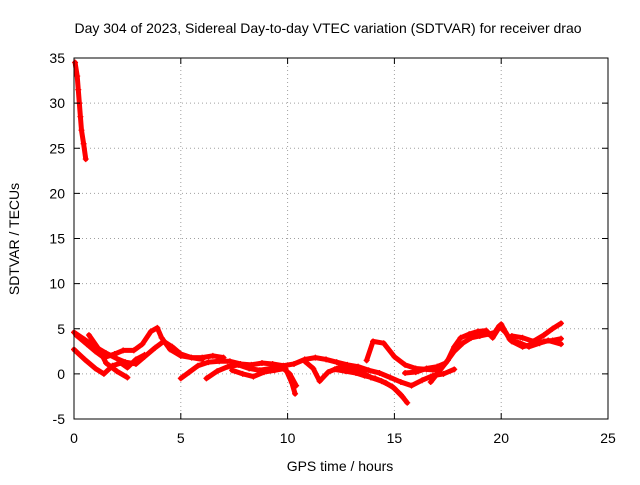 The height and width of the screenshot is (485, 640). What do you see at coordinates (57, 239) in the screenshot?
I see `y-tick-label: 15` at bounding box center [57, 239].